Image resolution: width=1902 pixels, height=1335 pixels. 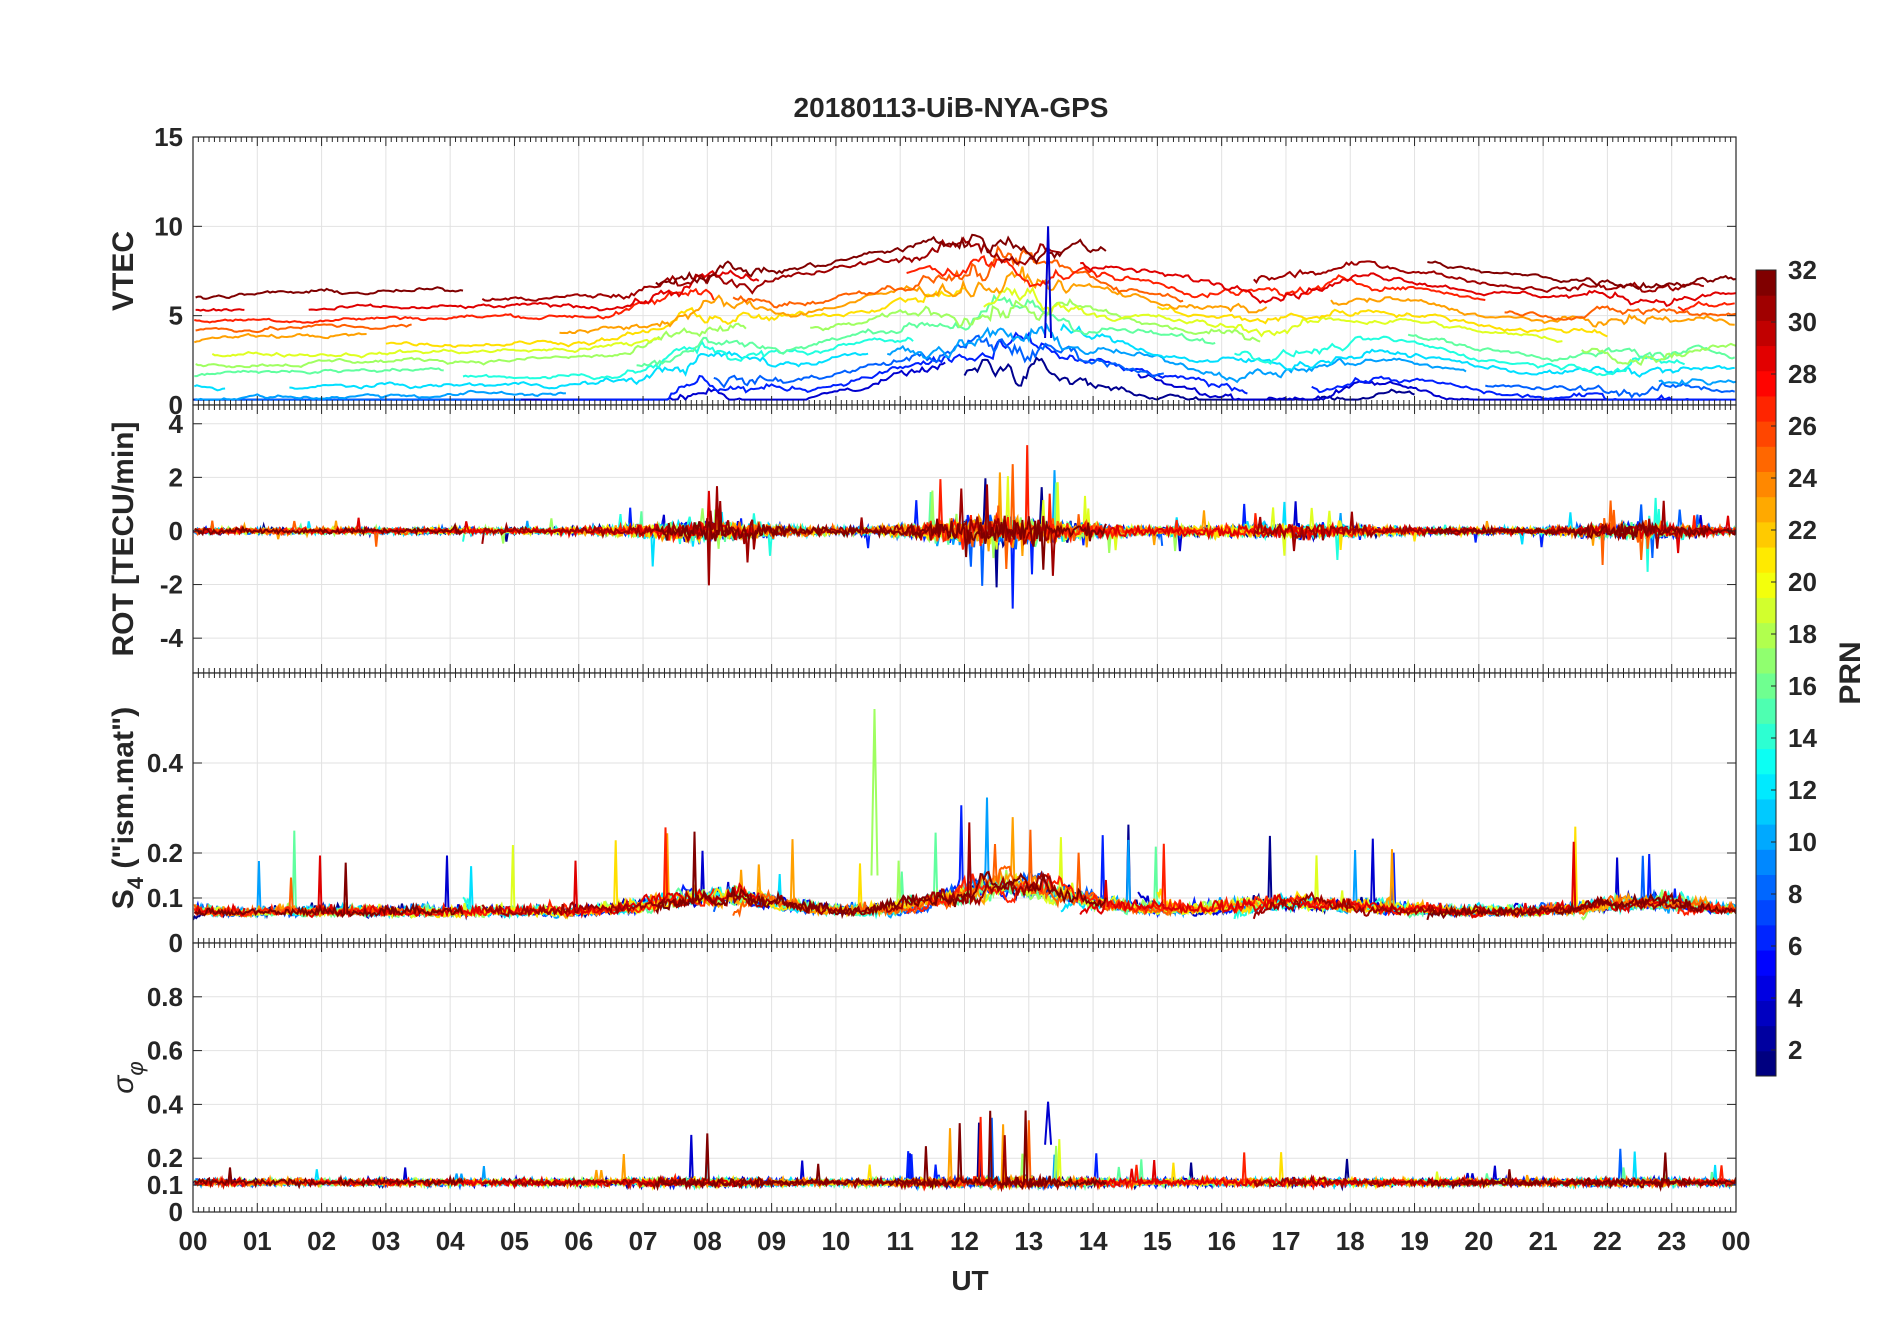 What do you see at coordinates (1802, 530) in the screenshot?
I see `colorbar-tick-label: 22` at bounding box center [1802, 530].